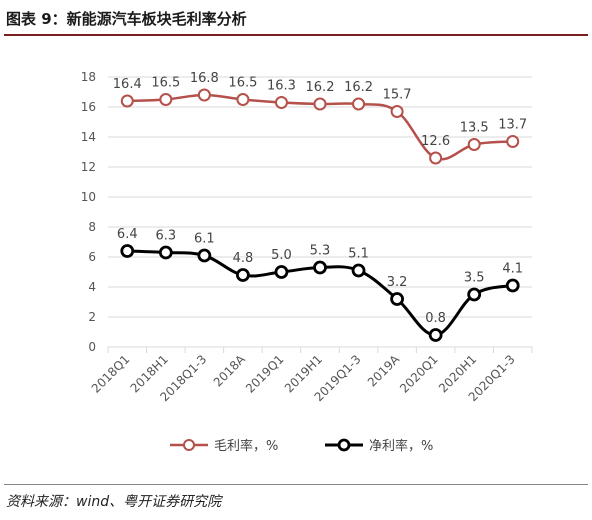  I want to click on net-margin-data-label: 3.2, so click(397, 282).